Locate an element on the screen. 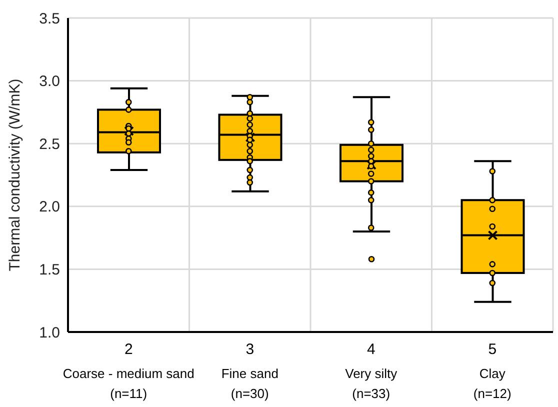 Image resolution: width=558 pixels, height=407 pixels. y-tick-label: 2.0 is located at coordinates (49, 207).